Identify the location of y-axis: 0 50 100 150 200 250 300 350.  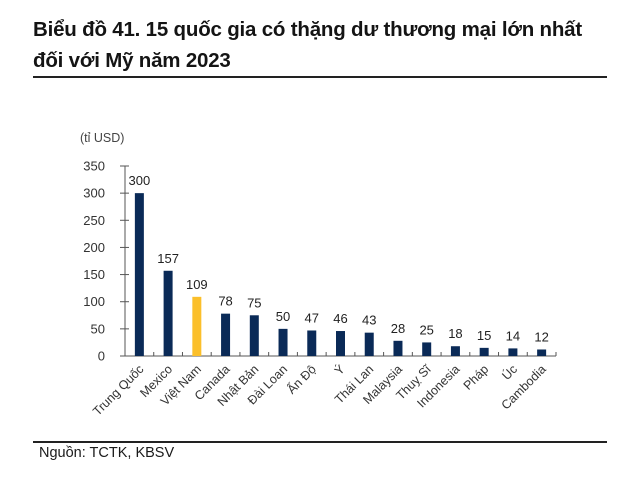
(106, 261).